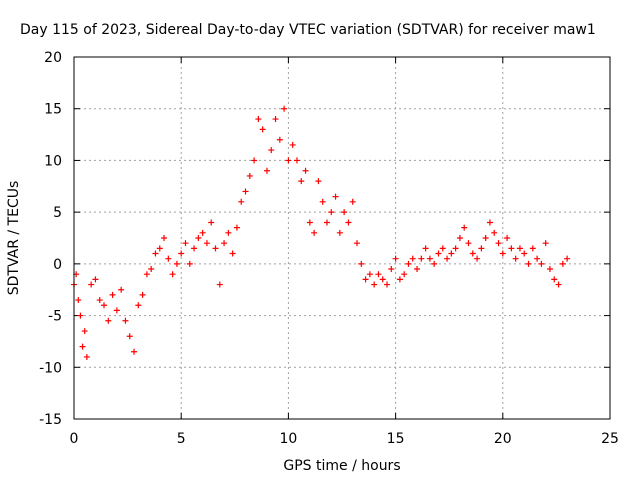  I want to click on x-tick-label: 20, so click(503, 439).